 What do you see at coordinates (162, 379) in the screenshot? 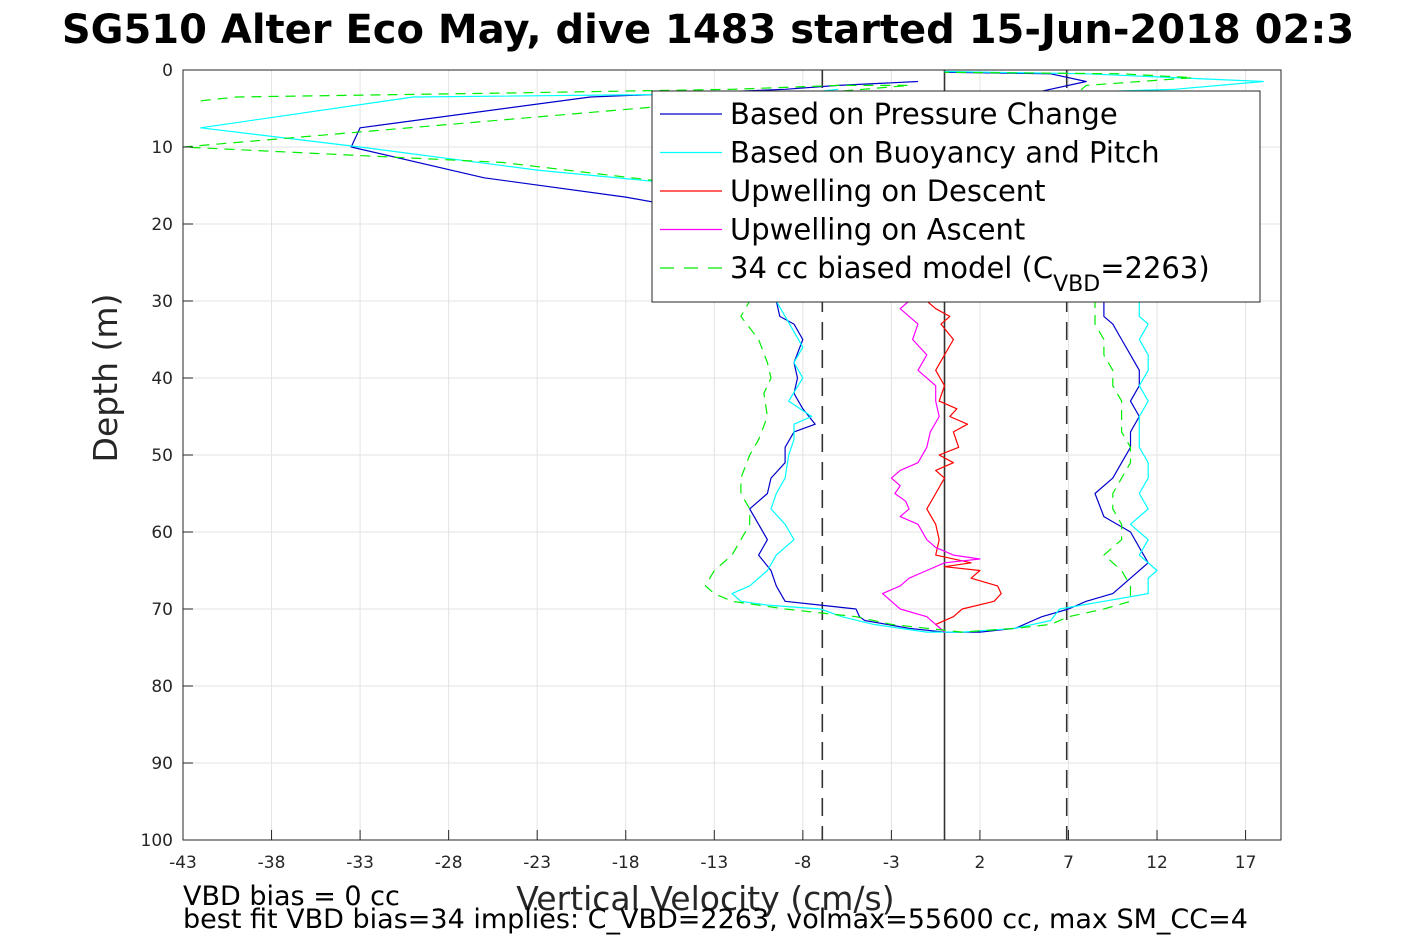
I see `y-tick-label: 40` at bounding box center [162, 379].